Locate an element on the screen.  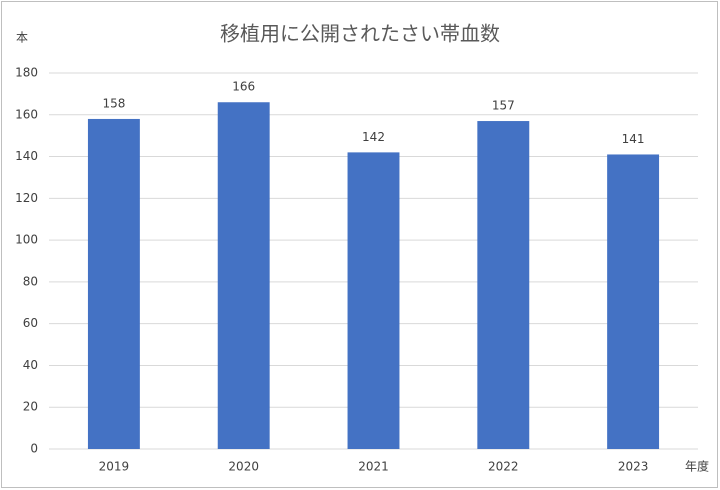
data-label: 141 is located at coordinates (633, 139).